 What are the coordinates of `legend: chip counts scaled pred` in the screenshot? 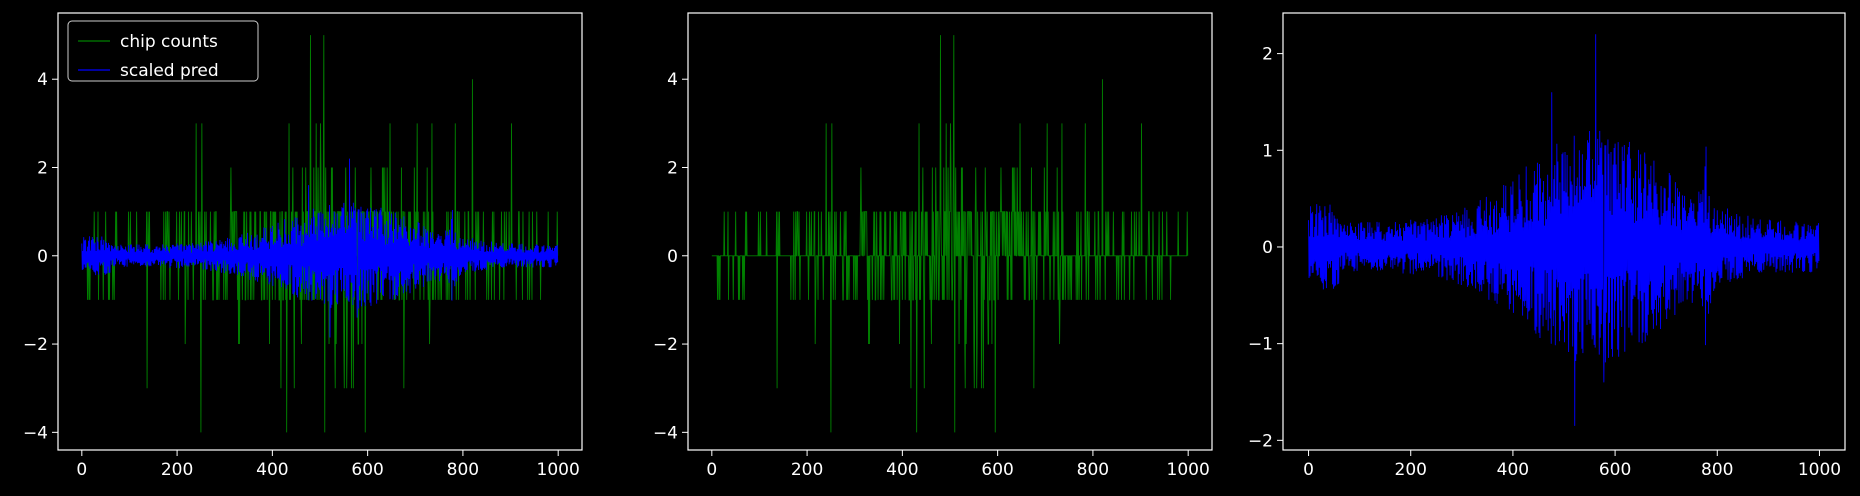 It's located at (163, 51).